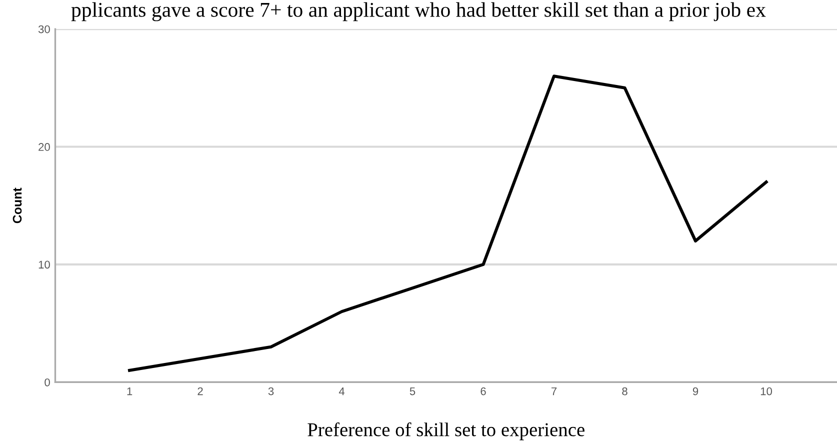 The image size is (837, 447). Describe the element at coordinates (418, 12) in the screenshot. I see `chart-title: pplicants gave a score 7+ to an applicant who had better skill set than a prior job ex` at that location.